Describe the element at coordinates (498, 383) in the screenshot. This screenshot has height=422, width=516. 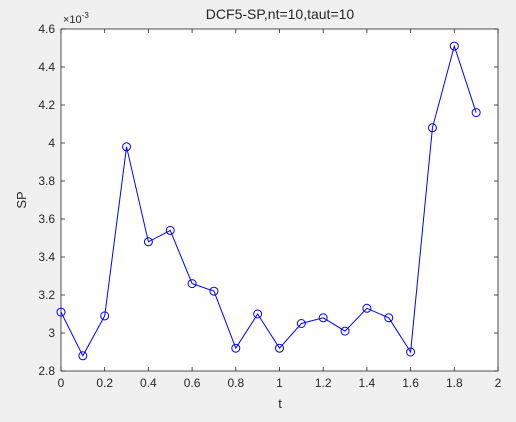
I see `x-tick-label: 2` at that location.